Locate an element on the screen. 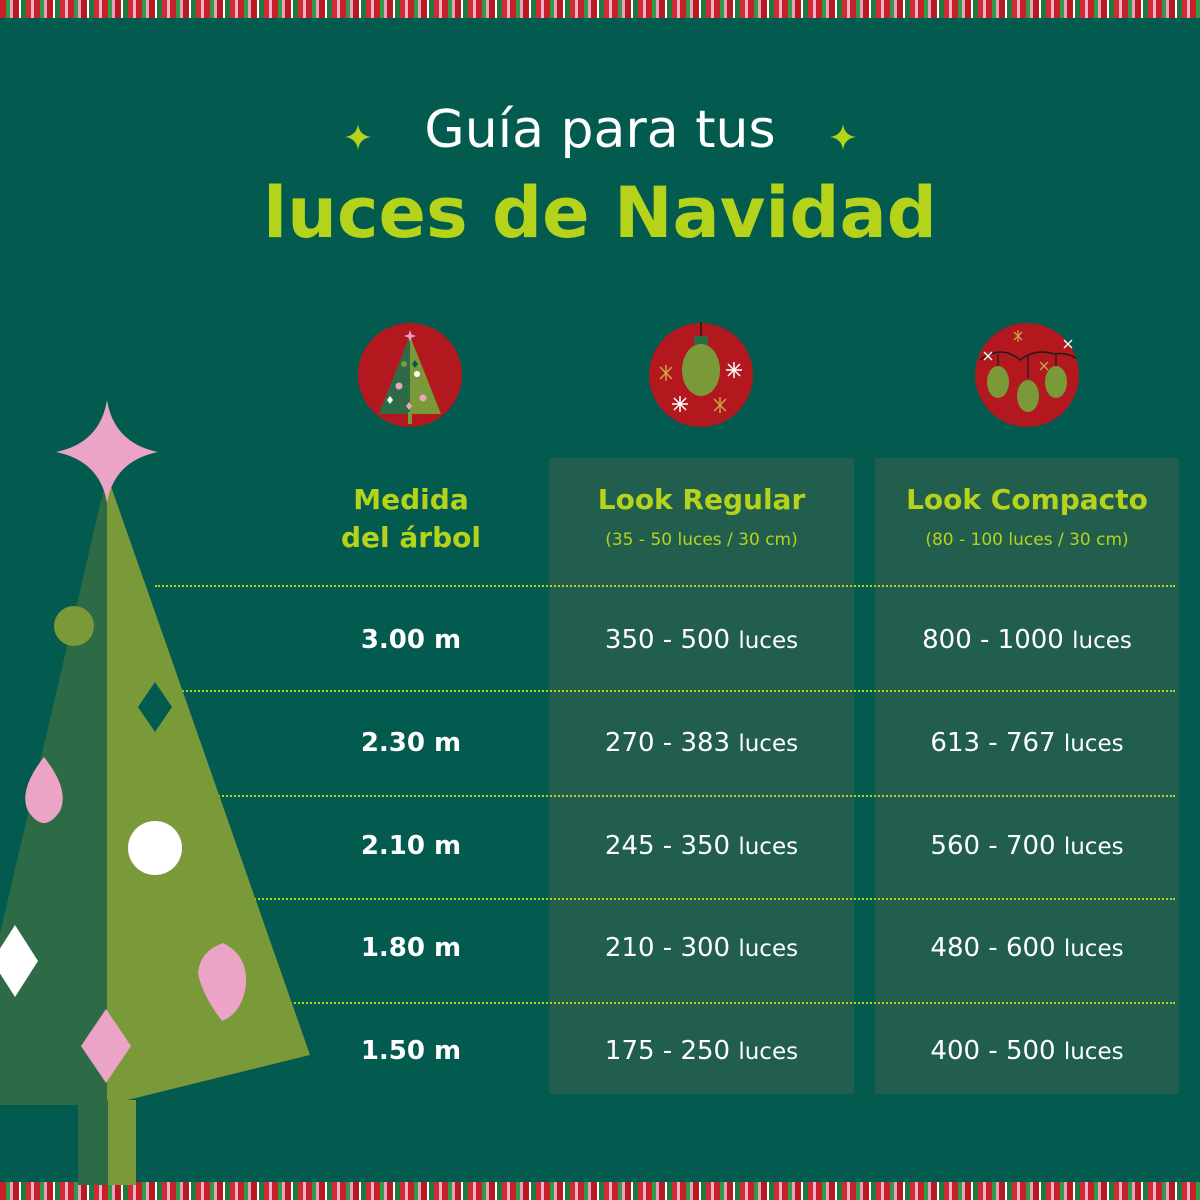 The image size is (1200, 1200). size-column-header-line1: Medida is located at coordinates (411, 499).